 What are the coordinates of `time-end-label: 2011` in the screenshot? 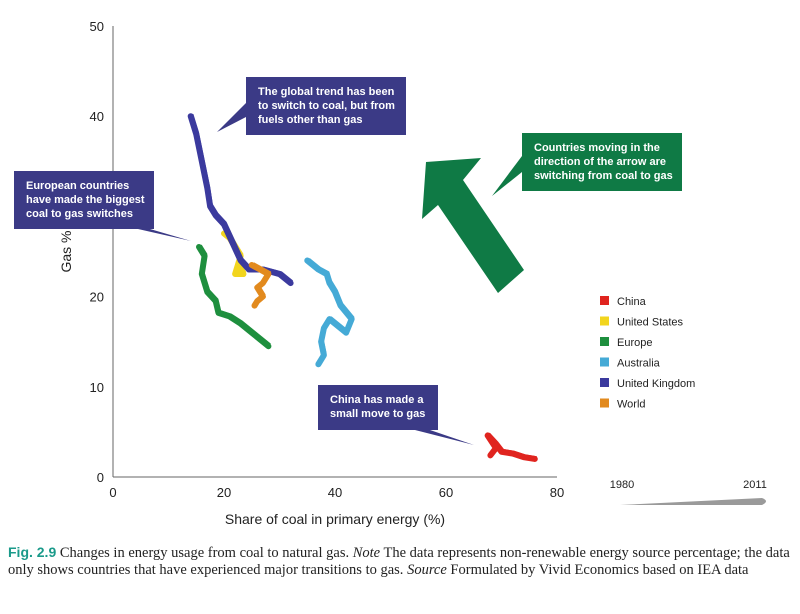 It's located at (755, 485).